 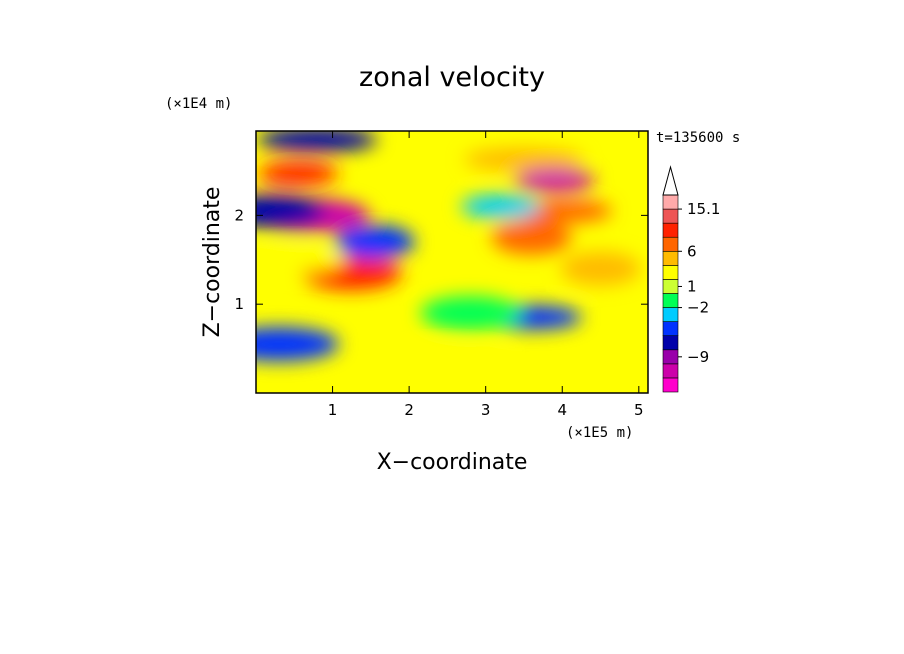 What do you see at coordinates (198, 104) in the screenshot?
I see `y-scale-note: (×1E4 m)` at bounding box center [198, 104].